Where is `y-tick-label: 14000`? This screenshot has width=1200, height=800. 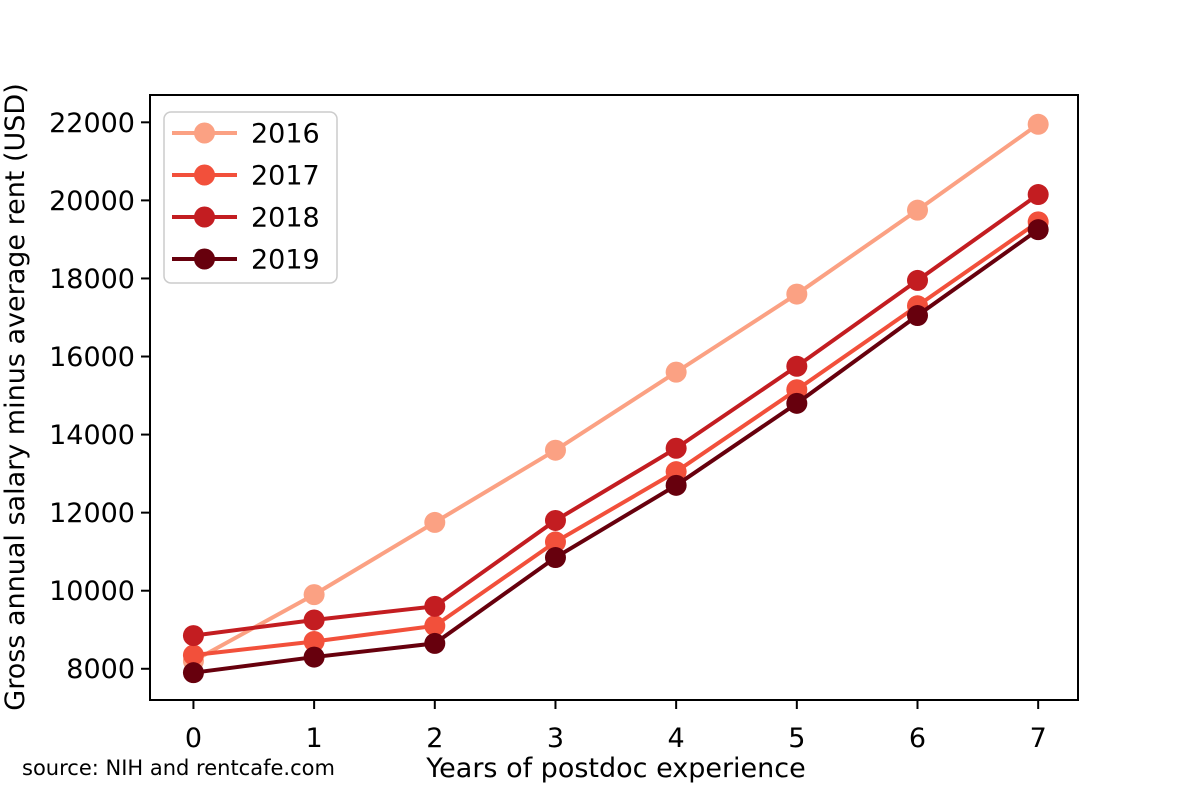
y-tick-label: 14000 is located at coordinates (92, 435).